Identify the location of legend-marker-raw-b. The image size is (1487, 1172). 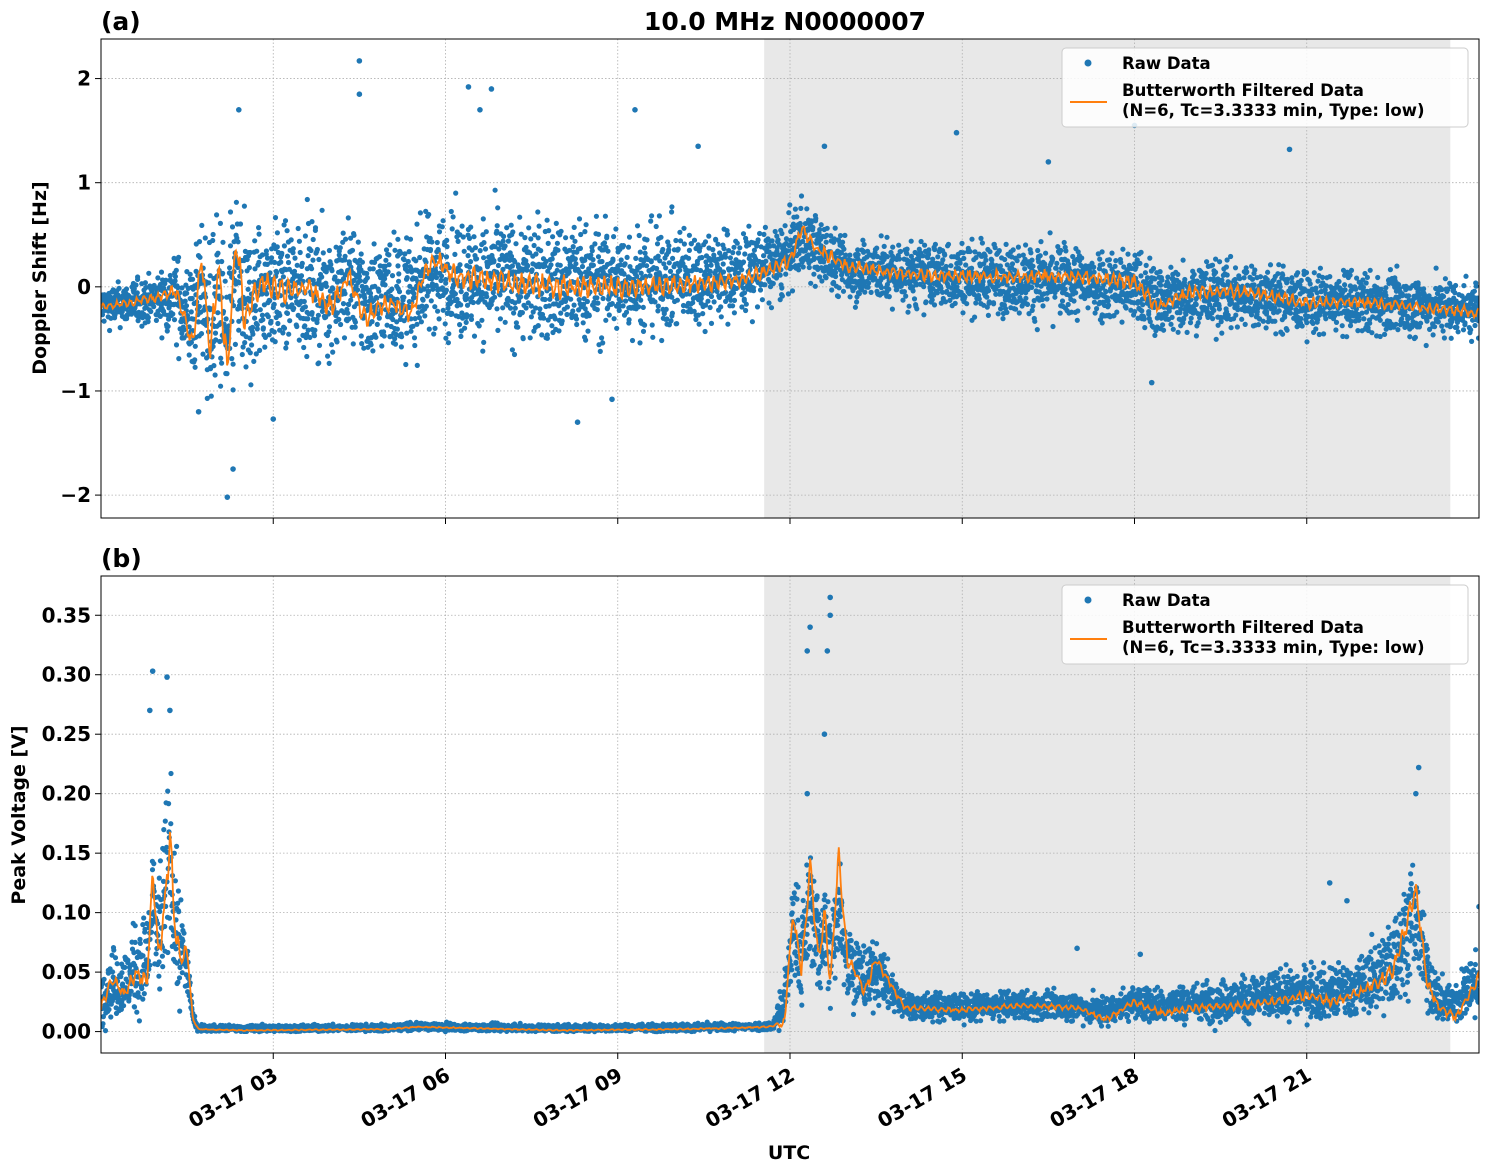
(1088, 600).